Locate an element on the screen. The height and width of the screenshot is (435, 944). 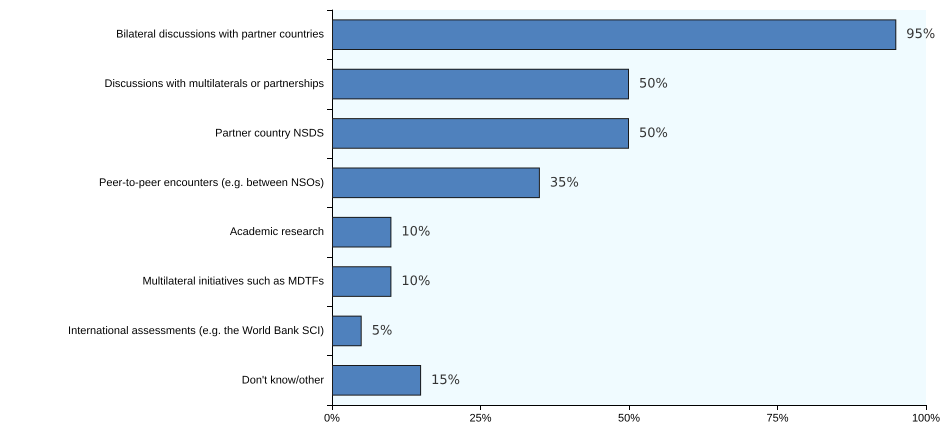
y-tick-label: Don't know/other is located at coordinates (283, 380).